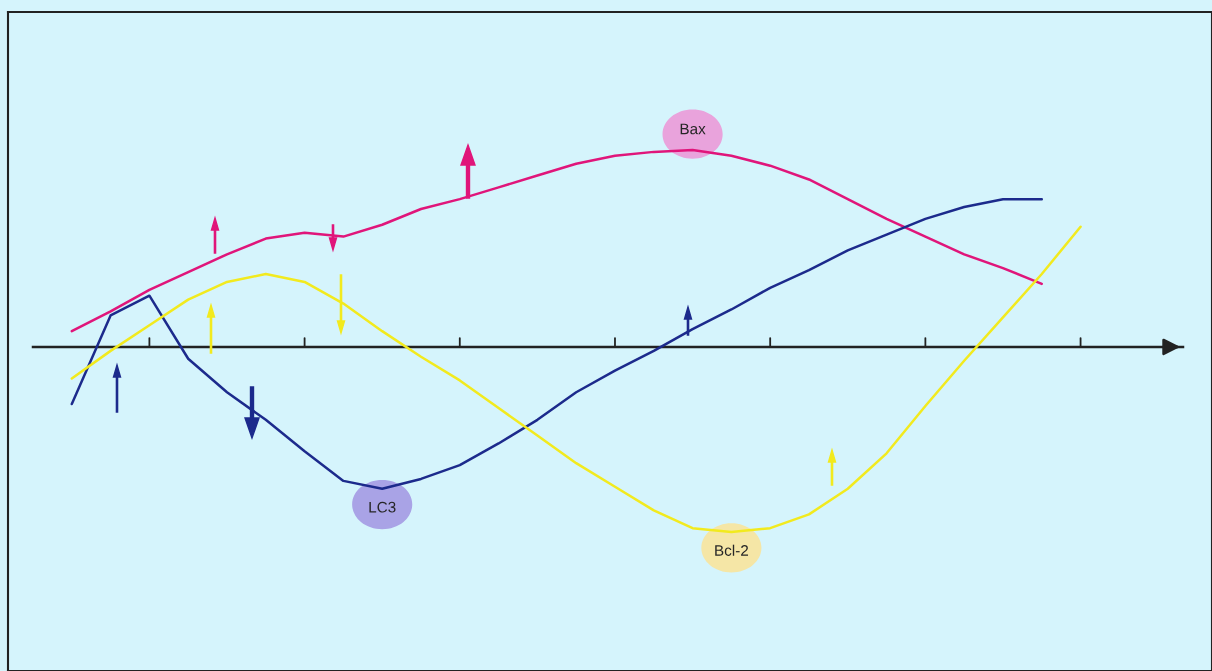  Describe the element at coordinates (693, 129) in the screenshot. I see `series-label: Bax` at that location.